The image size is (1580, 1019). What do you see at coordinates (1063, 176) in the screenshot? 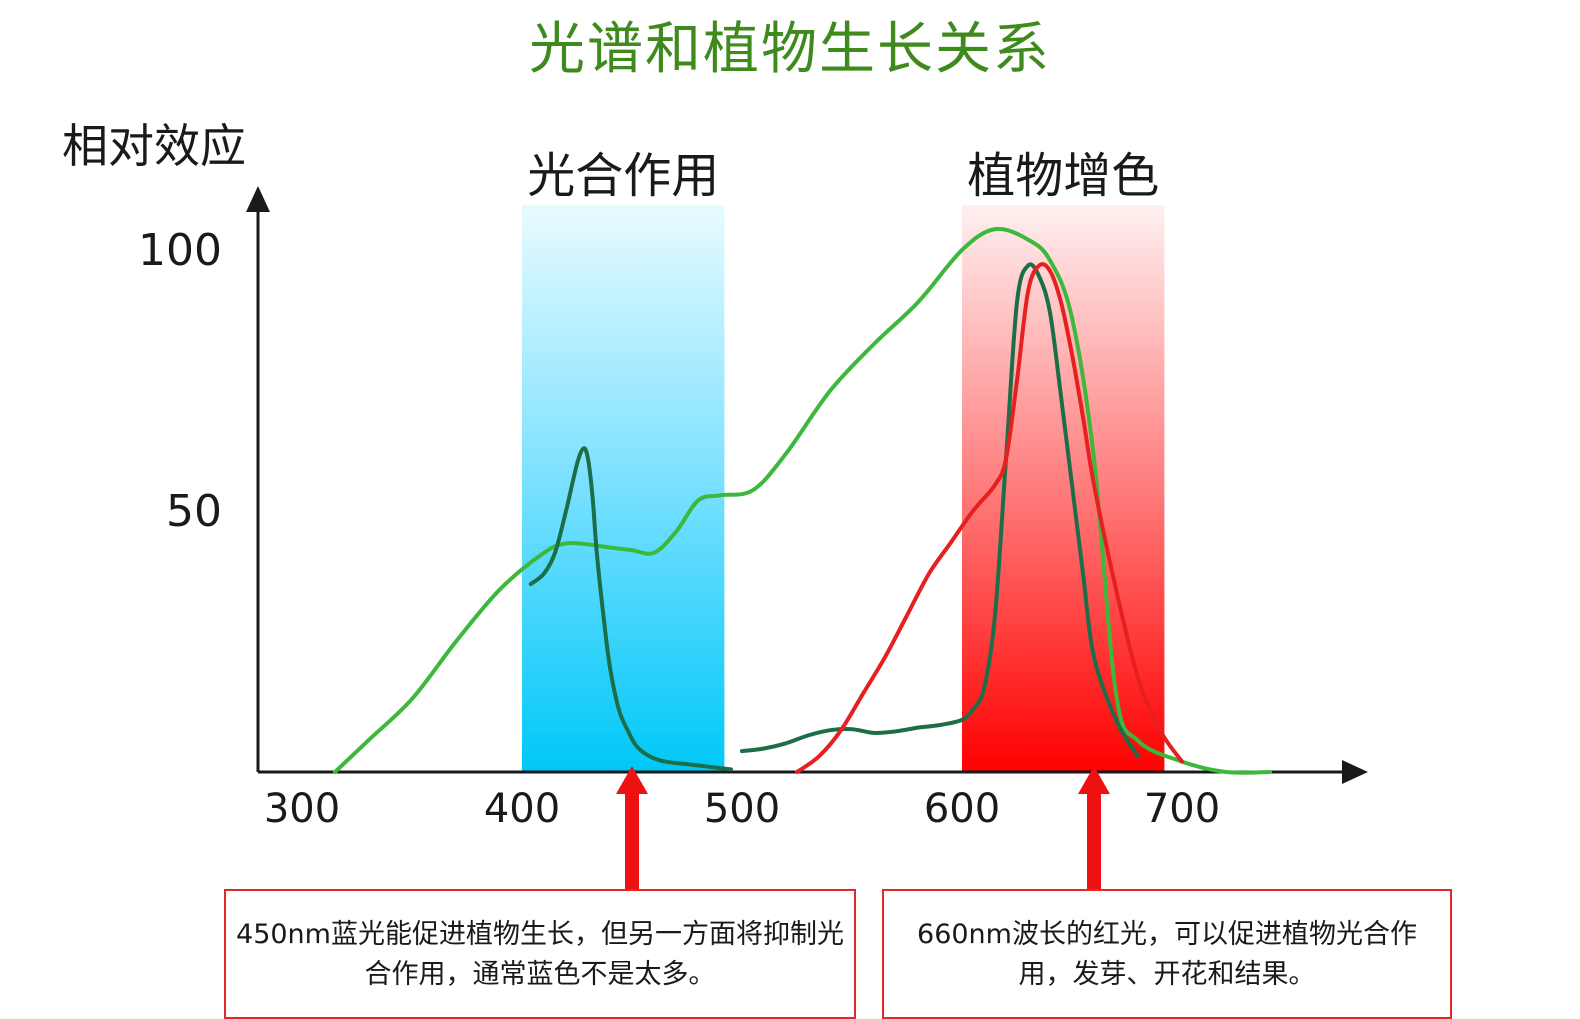
I see `band-label-coloring: 植物增色` at bounding box center [1063, 176].